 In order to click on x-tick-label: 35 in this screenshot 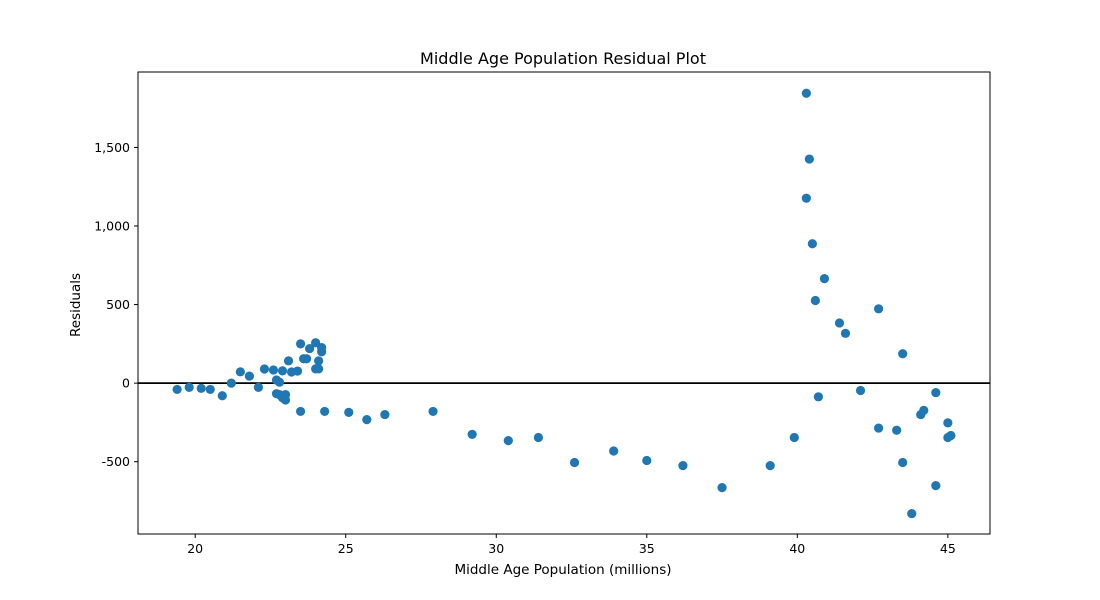, I will do `click(647, 548)`.